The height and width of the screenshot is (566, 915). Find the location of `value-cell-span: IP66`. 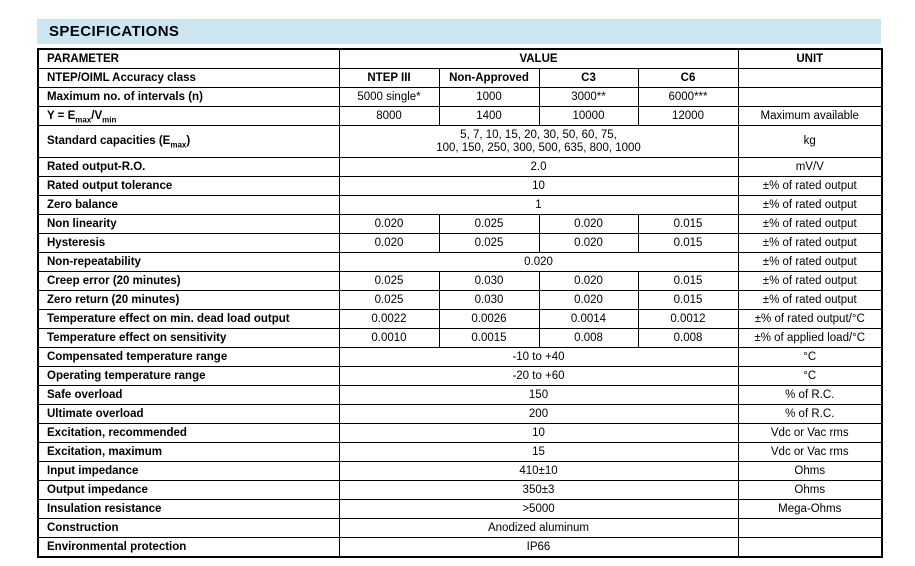

value-cell-span: IP66 is located at coordinates (538, 547).